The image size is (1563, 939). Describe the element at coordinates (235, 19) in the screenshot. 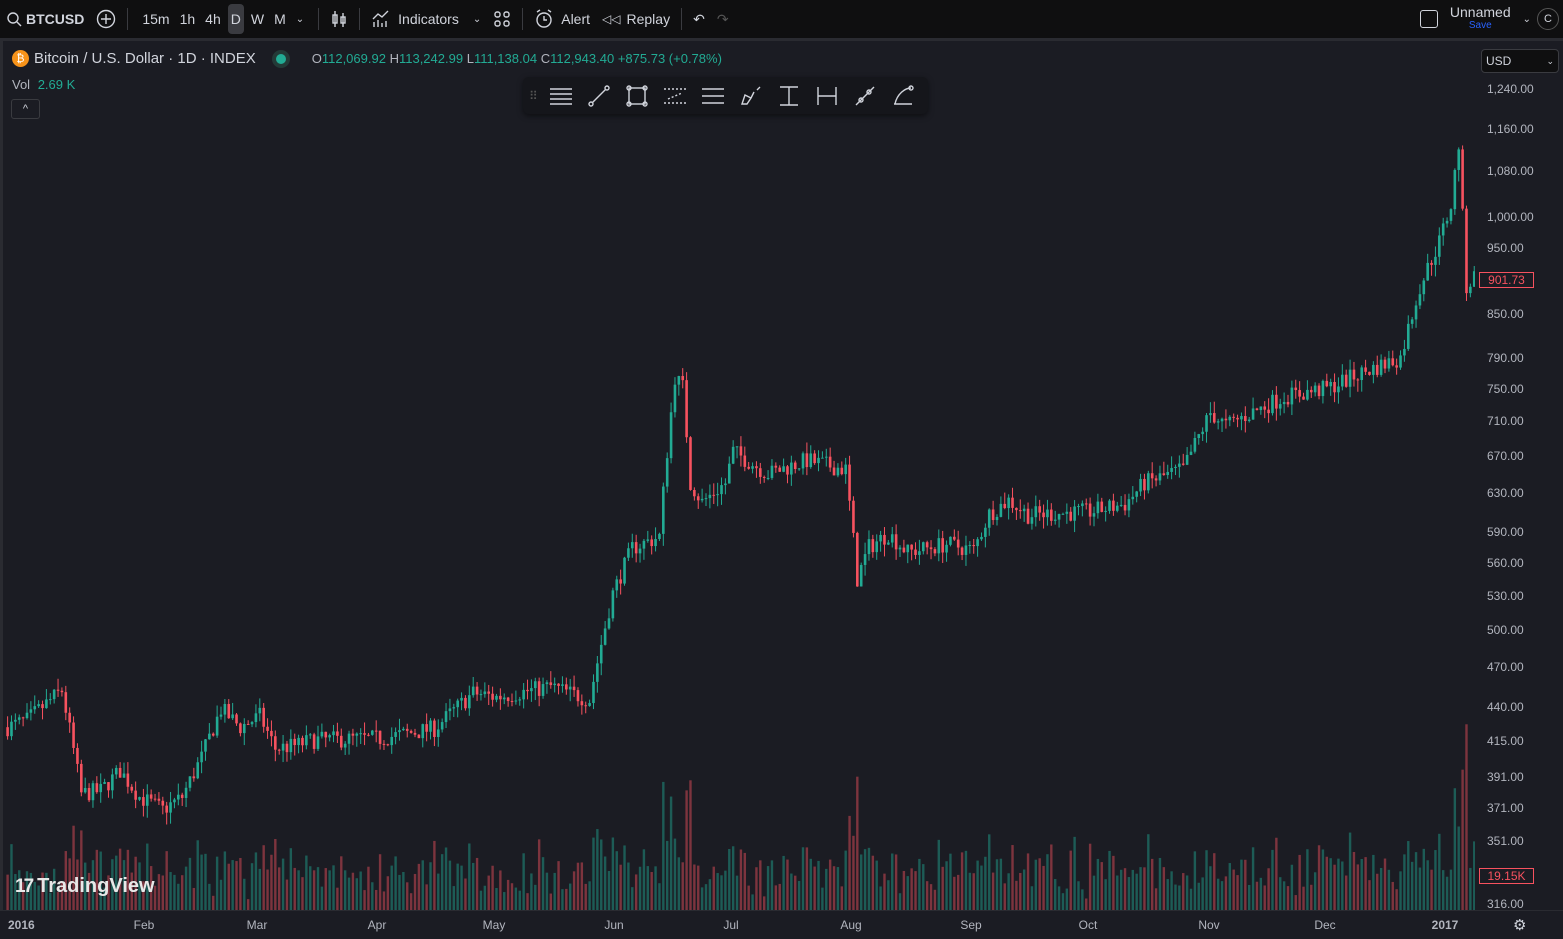

I see `timeframe-d: D` at that location.